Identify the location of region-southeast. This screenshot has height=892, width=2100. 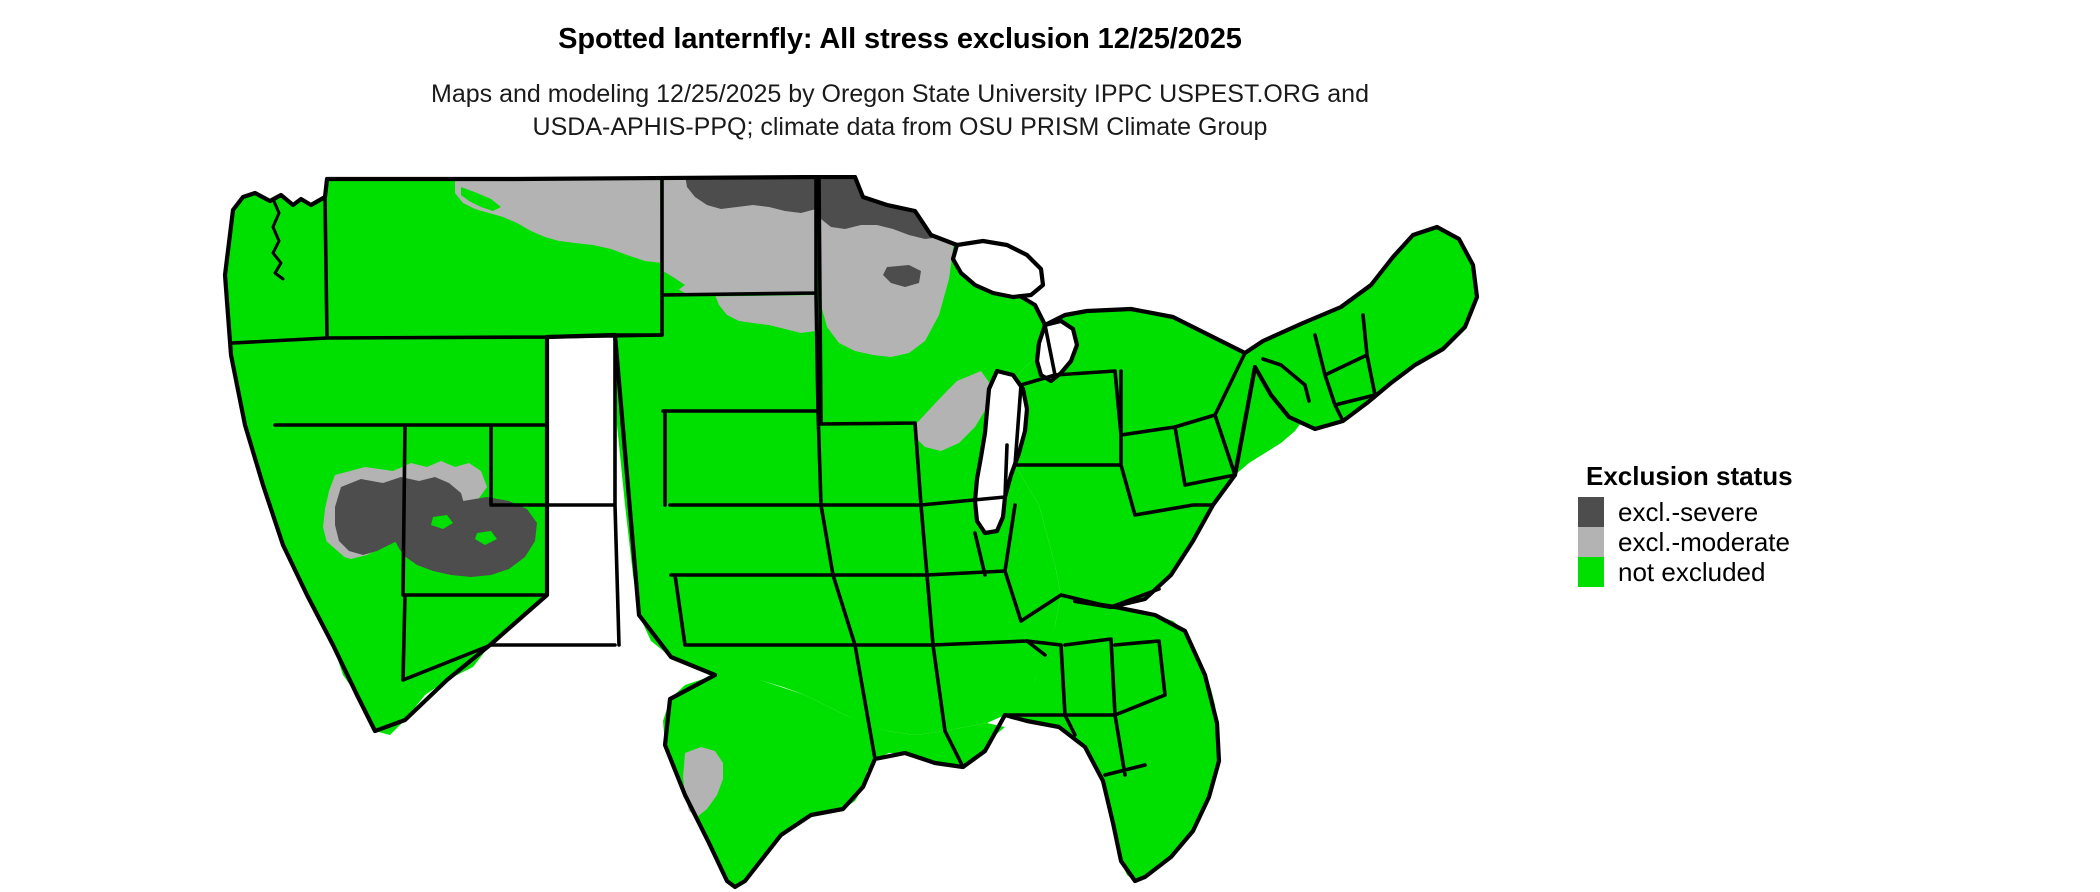
(1112, 738).